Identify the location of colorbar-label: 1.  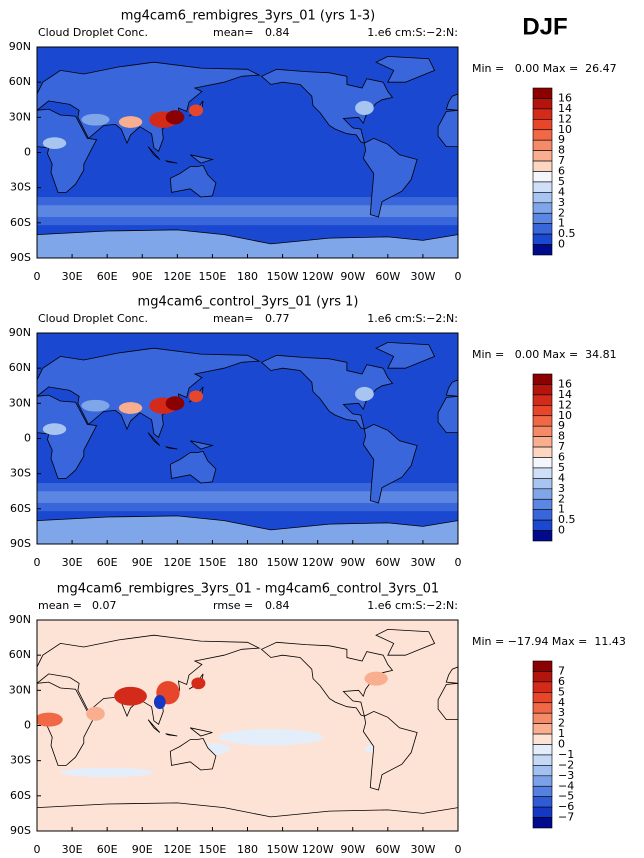
(561, 733).